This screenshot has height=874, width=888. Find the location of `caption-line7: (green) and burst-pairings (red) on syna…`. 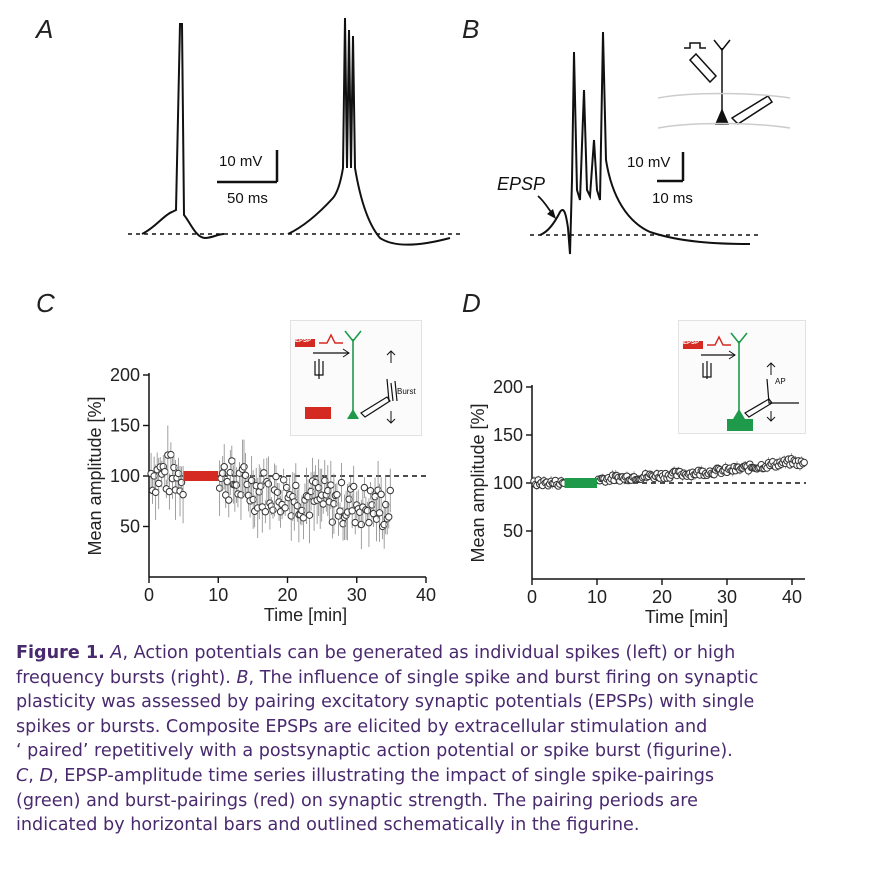

caption-line7: (green) and burst-pairings (red) on syna… is located at coordinates (357, 800).